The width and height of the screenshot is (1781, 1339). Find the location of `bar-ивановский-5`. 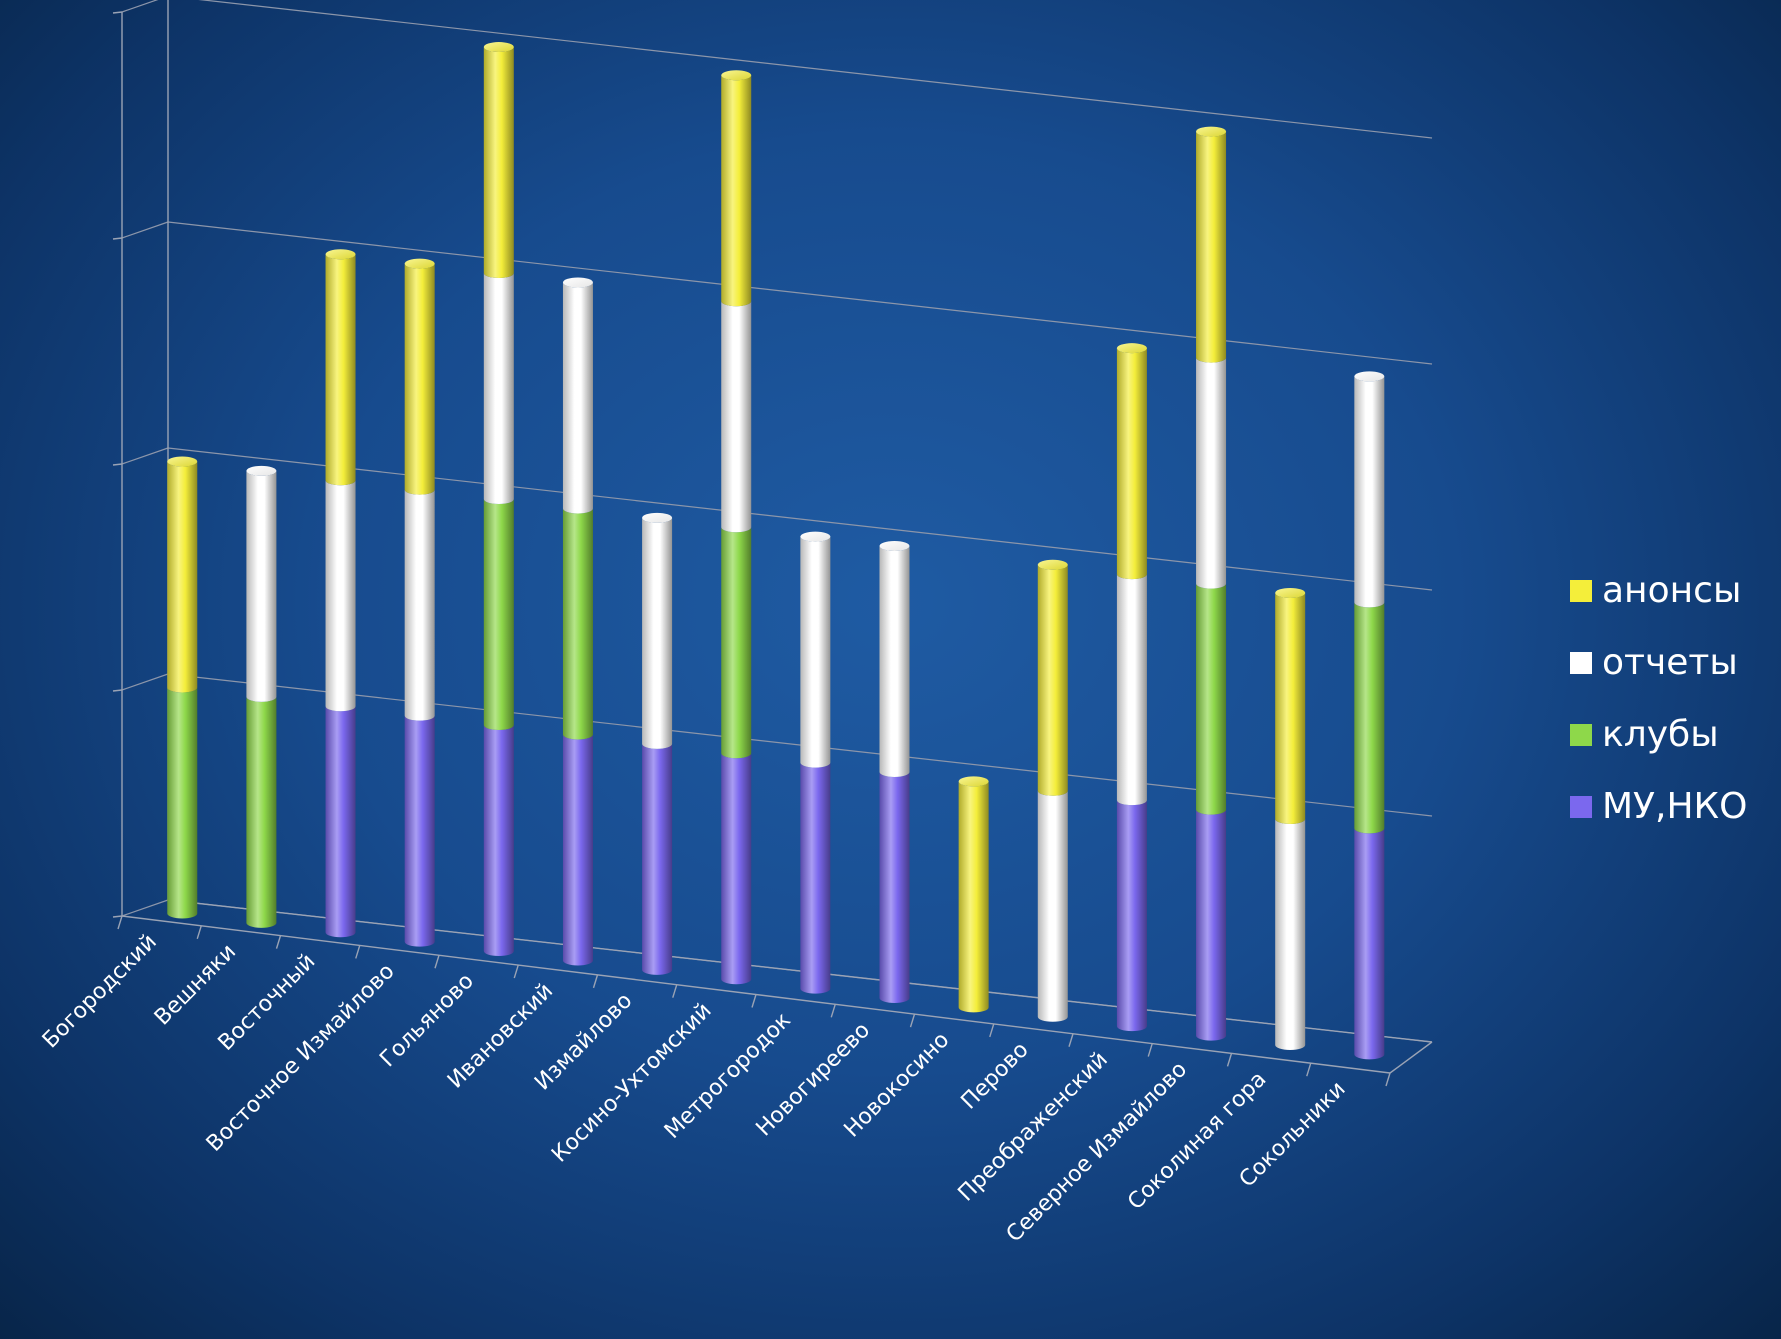

bar-ивановский-5 is located at coordinates (577, 621).